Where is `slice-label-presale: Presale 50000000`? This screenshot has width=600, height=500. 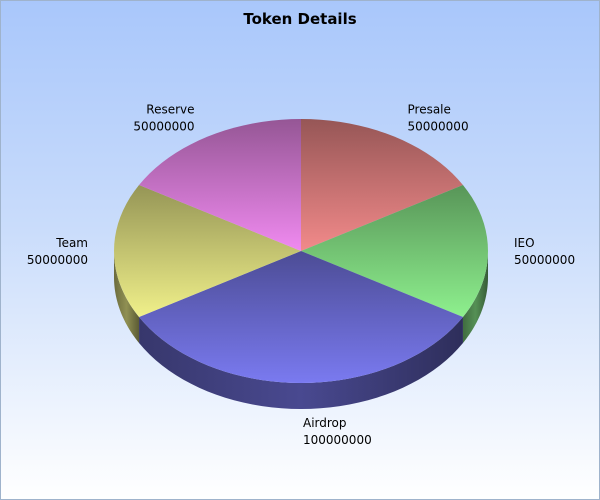
slice-label-presale: Presale 50000000 is located at coordinates (438, 118).